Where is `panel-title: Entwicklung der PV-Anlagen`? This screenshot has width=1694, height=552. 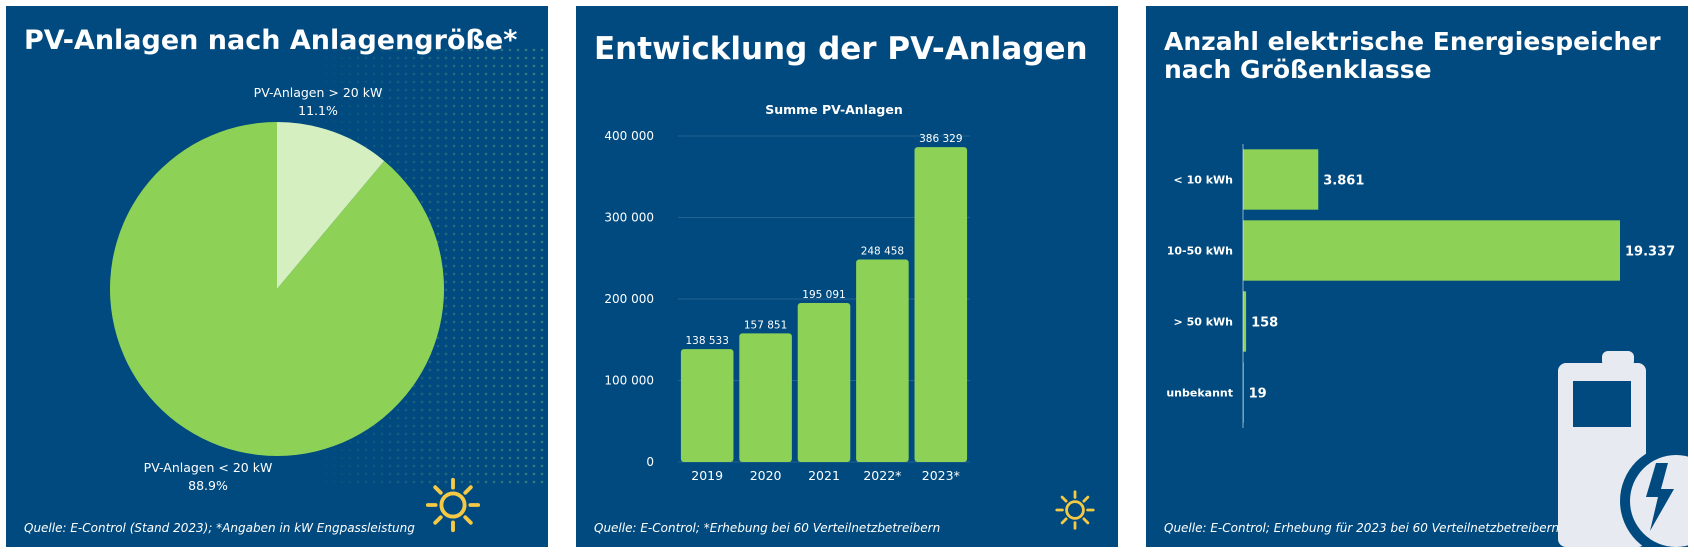
panel-title: Entwicklung der PV-Anlagen is located at coordinates (841, 49).